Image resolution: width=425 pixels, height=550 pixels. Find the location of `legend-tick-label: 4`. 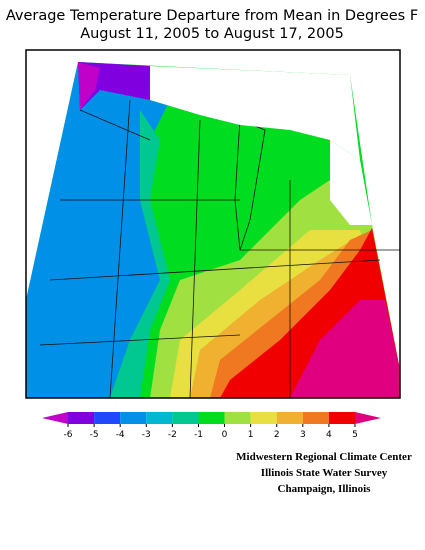

legend-tick-label: 4 is located at coordinates (329, 435).